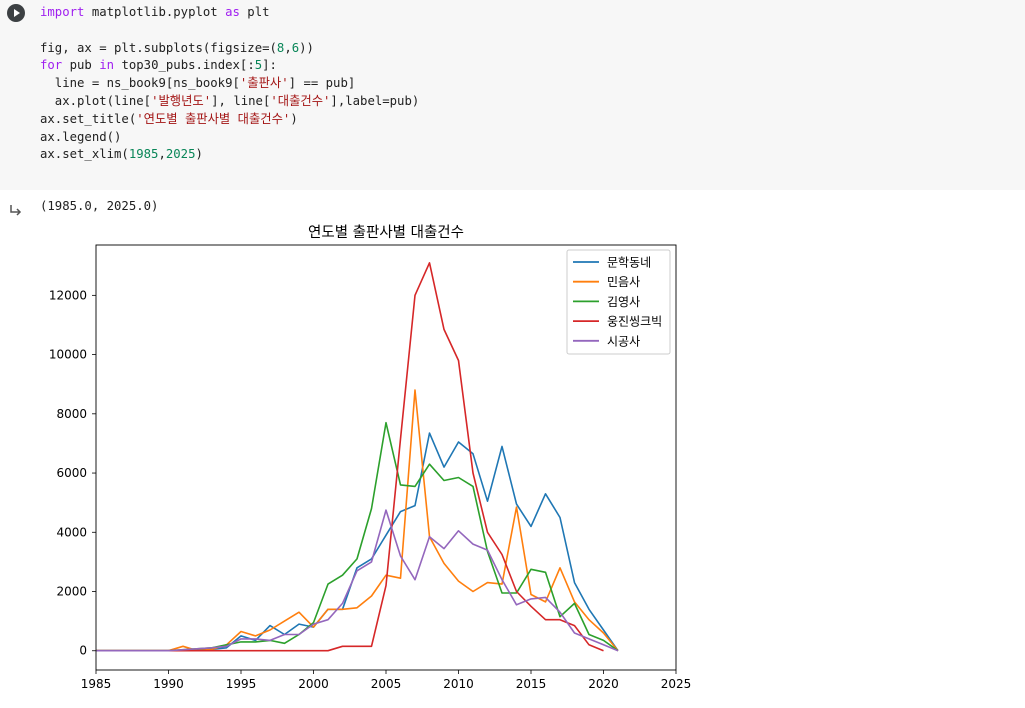 This screenshot has width=1025, height=708. What do you see at coordinates (634, 322) in the screenshot?
I see `legend-label: 웅진씽크빅` at bounding box center [634, 322].